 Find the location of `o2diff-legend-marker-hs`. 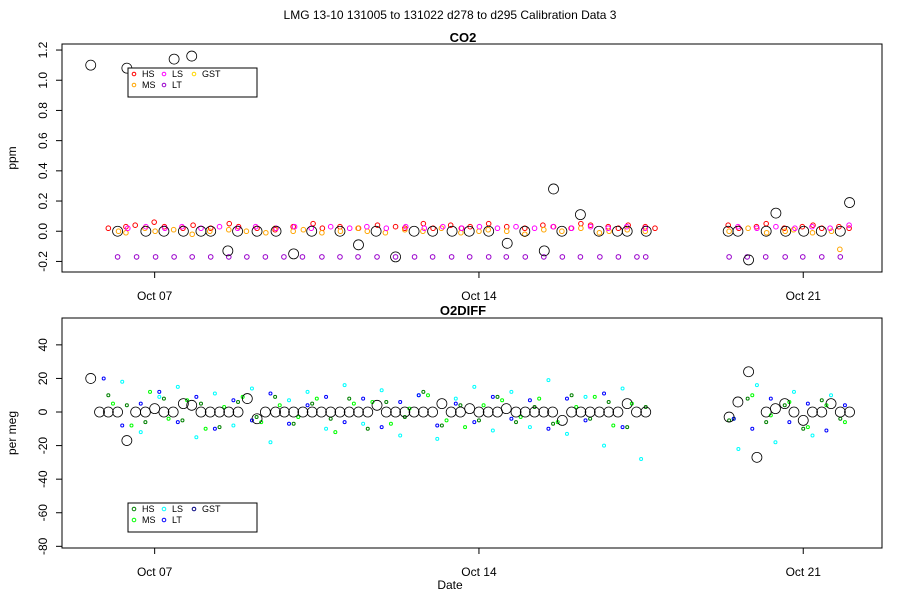

o2diff-legend-marker-hs is located at coordinates (134, 509).